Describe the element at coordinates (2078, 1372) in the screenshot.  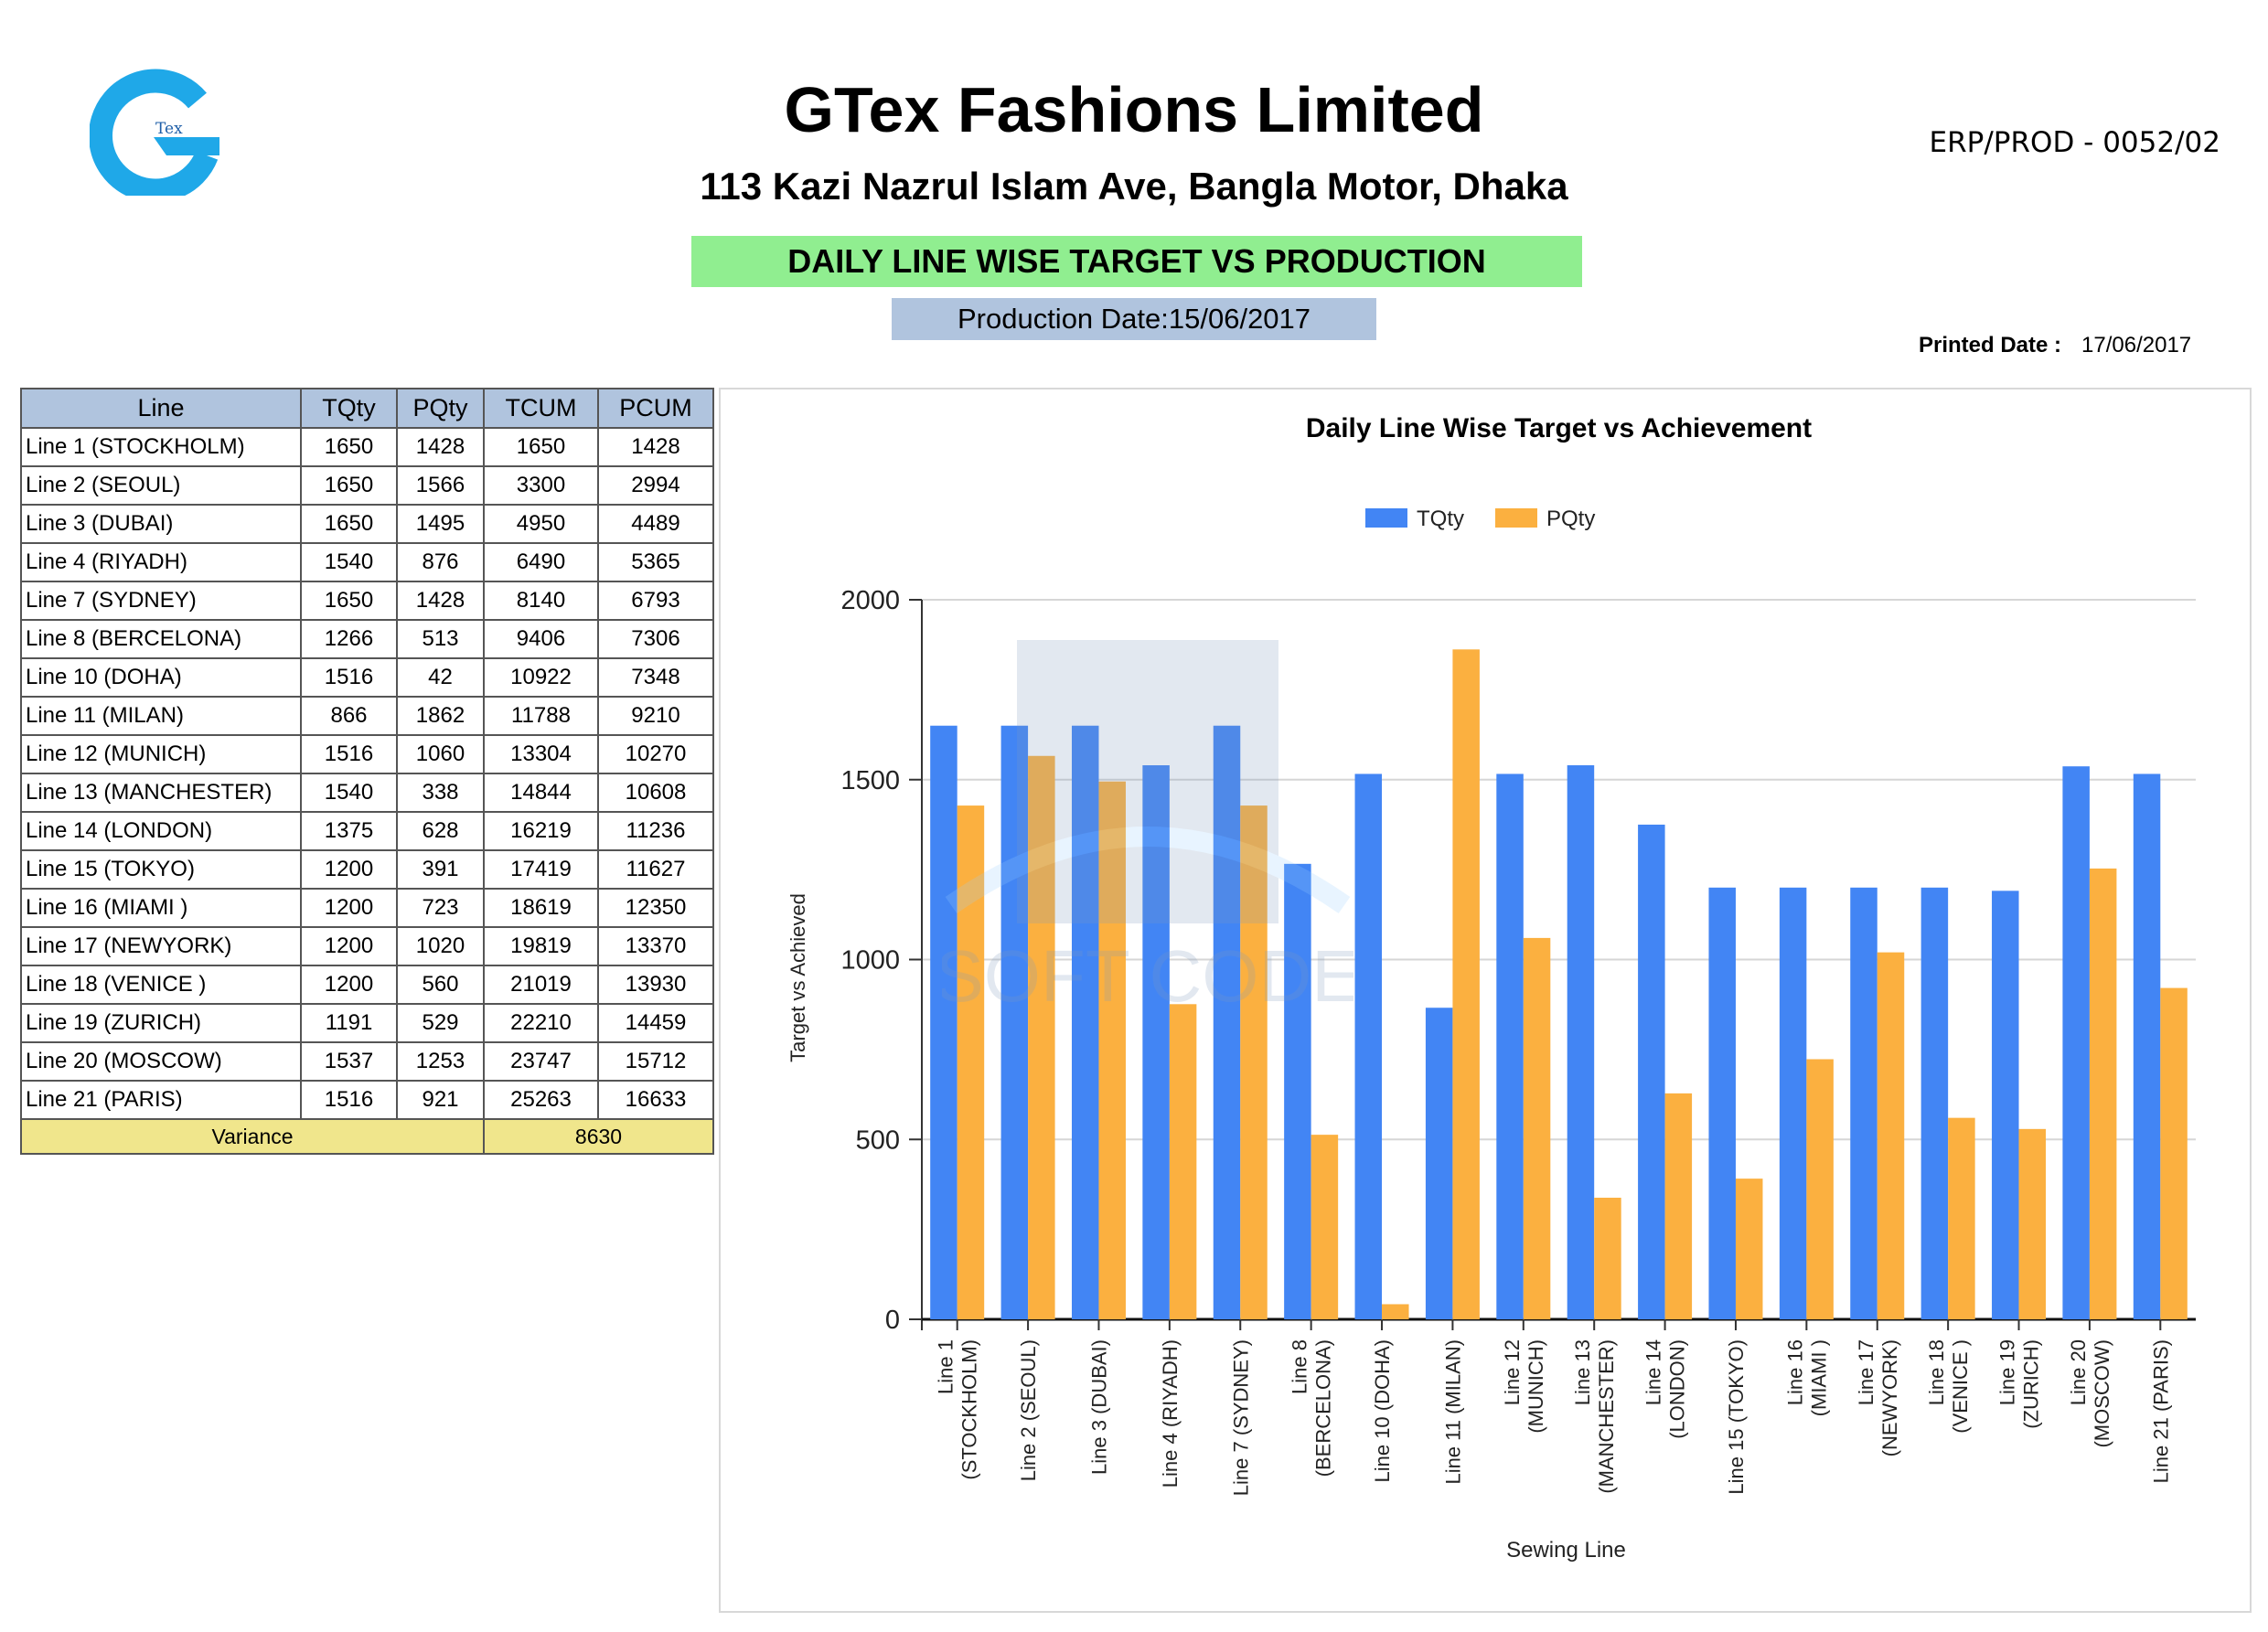
I see `x-tick-label-line: Line 20` at that location.